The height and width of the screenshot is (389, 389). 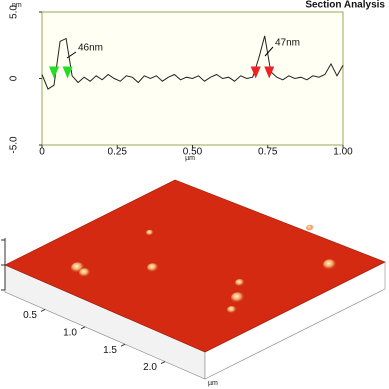 I want to click on x-tick-label: 2.0, so click(x=150, y=367).